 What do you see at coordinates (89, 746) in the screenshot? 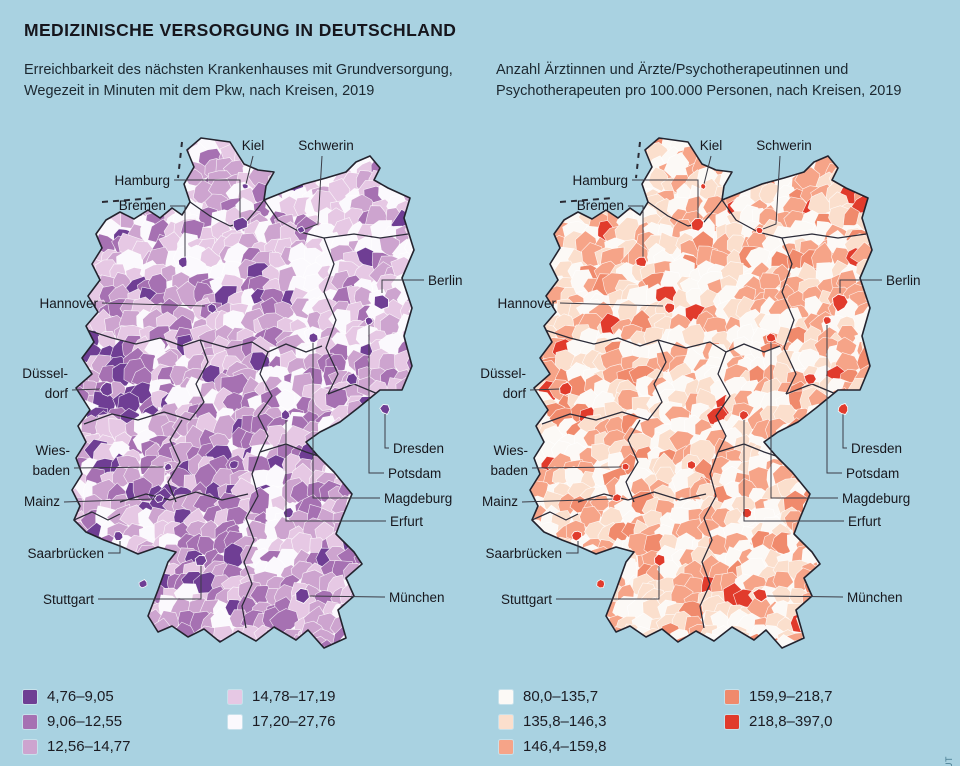
I see `legend-range-label: 12,56–14,77` at bounding box center [89, 746].